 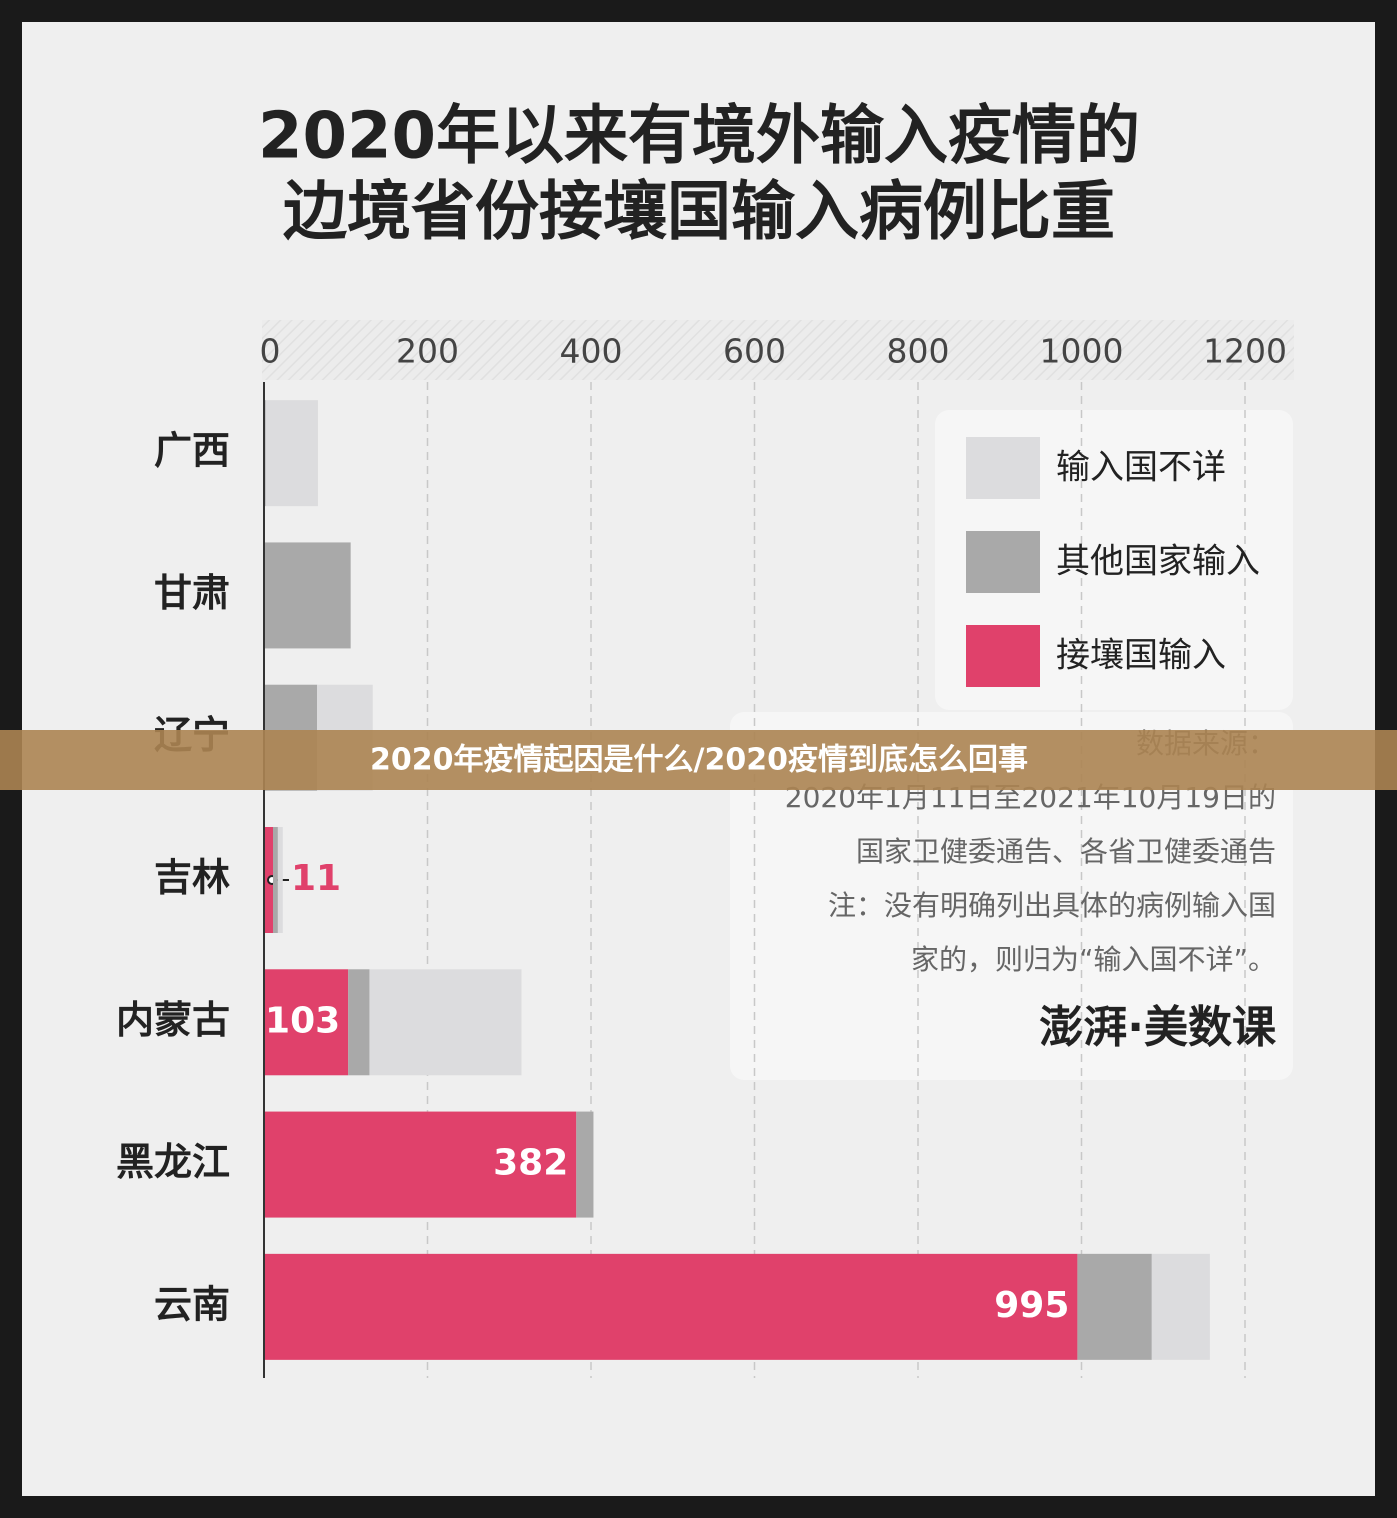 What do you see at coordinates (1093, 959) in the screenshot?
I see `source-text: 家的，则归为“输入国不详”。` at bounding box center [1093, 959].